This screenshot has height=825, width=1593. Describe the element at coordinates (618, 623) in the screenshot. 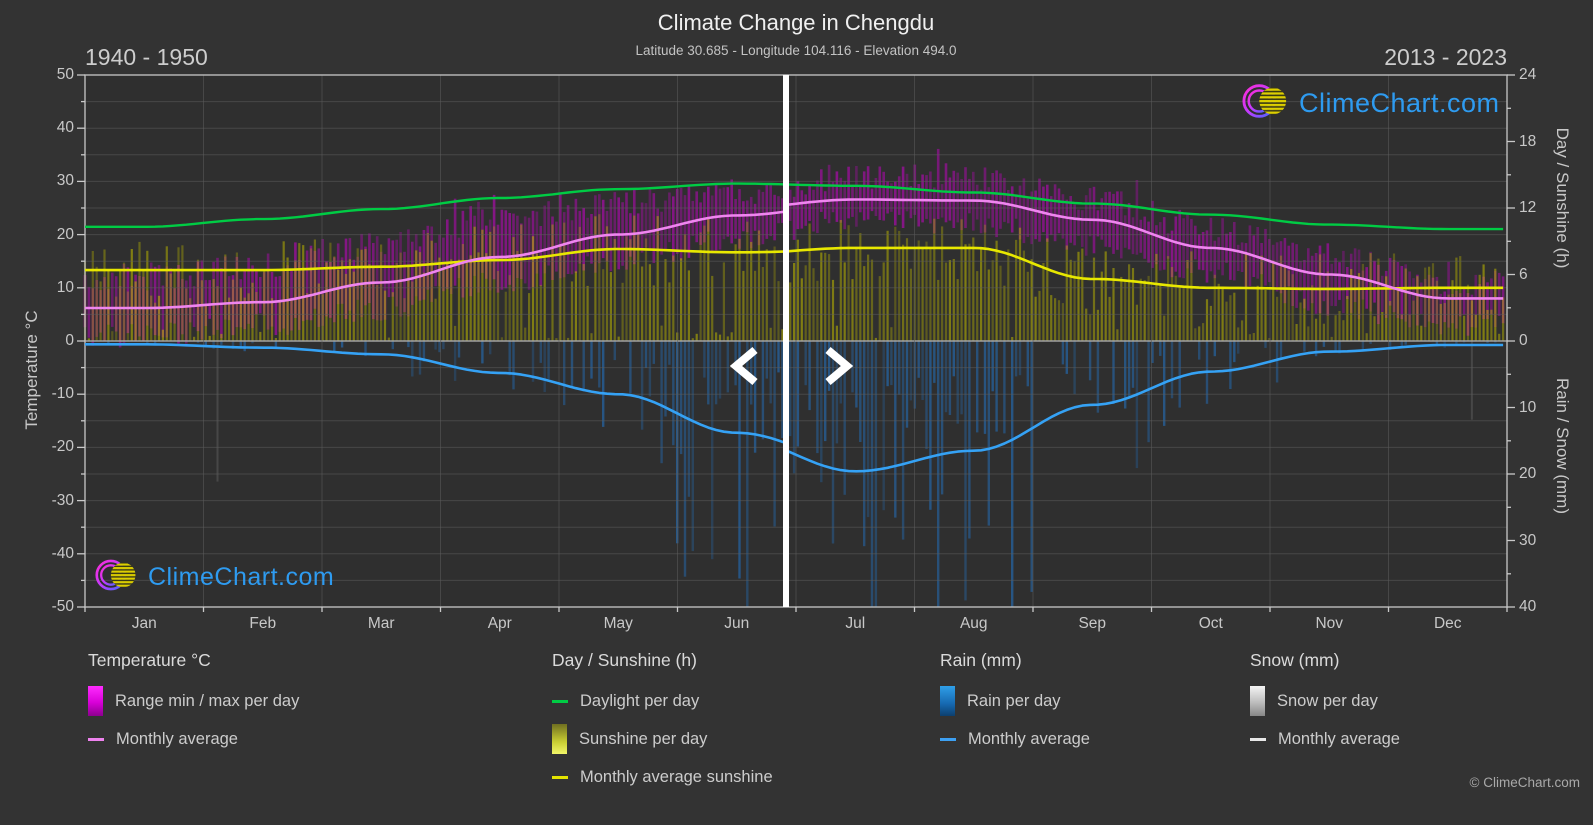

I see `month-label-may: May` at that location.